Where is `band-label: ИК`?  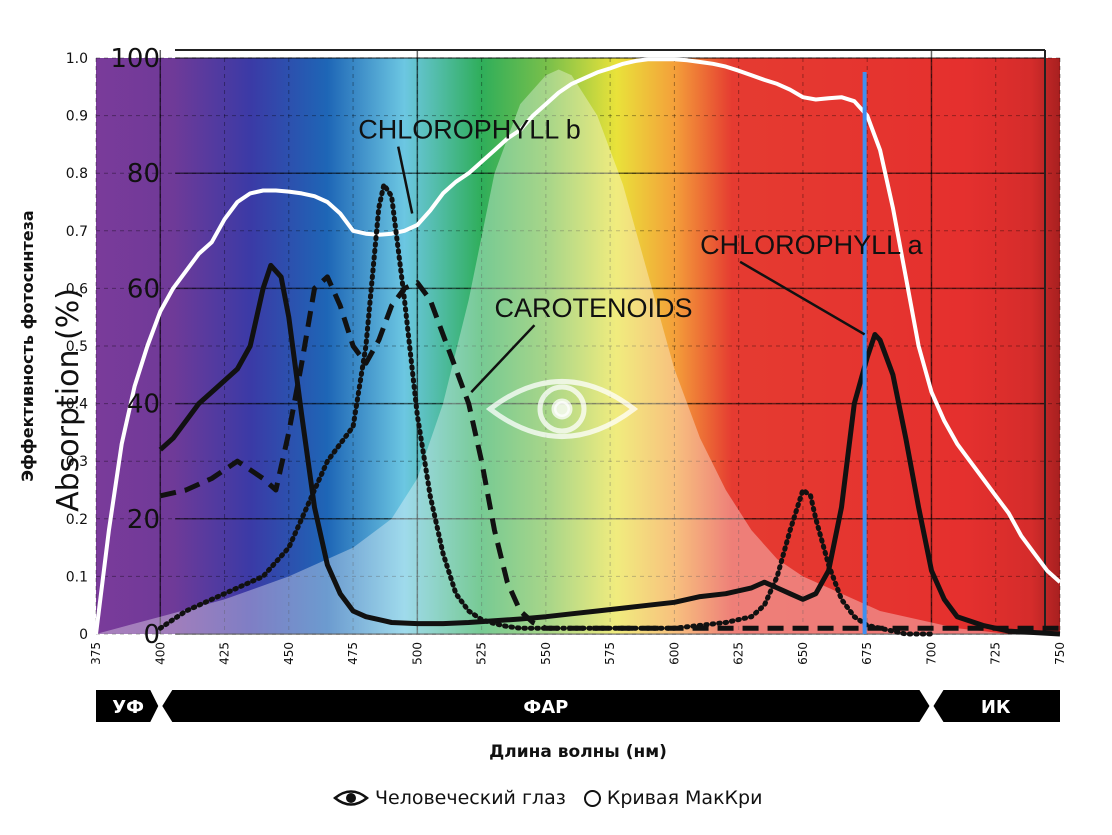
band-label: ИК is located at coordinates (996, 707).